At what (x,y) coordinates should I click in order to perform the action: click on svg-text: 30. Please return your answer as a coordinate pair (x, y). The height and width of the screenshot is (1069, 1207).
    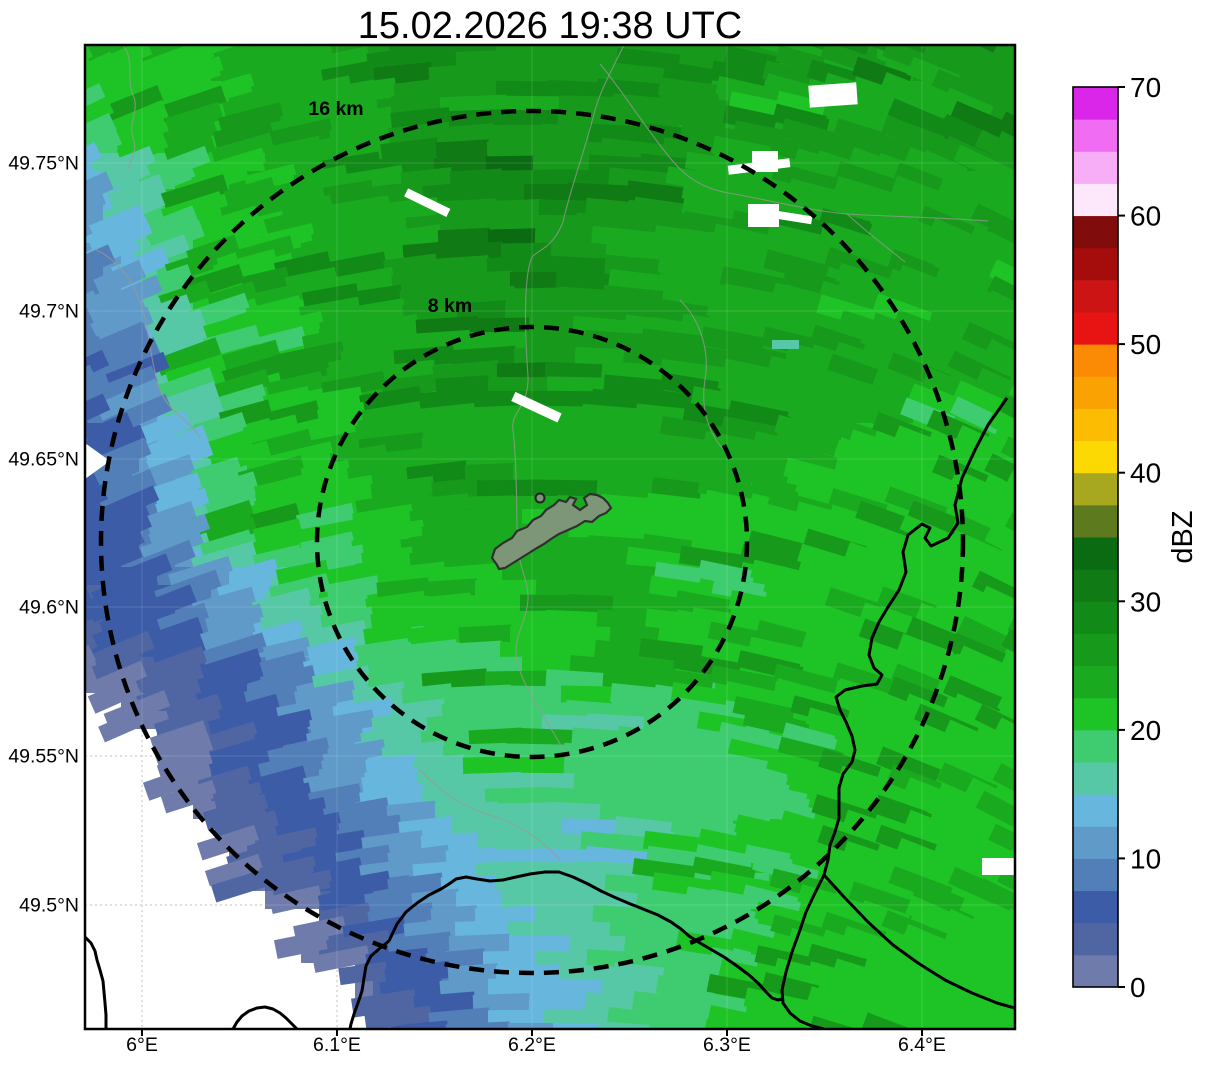
    Looking at the image, I should click on (1145, 601).